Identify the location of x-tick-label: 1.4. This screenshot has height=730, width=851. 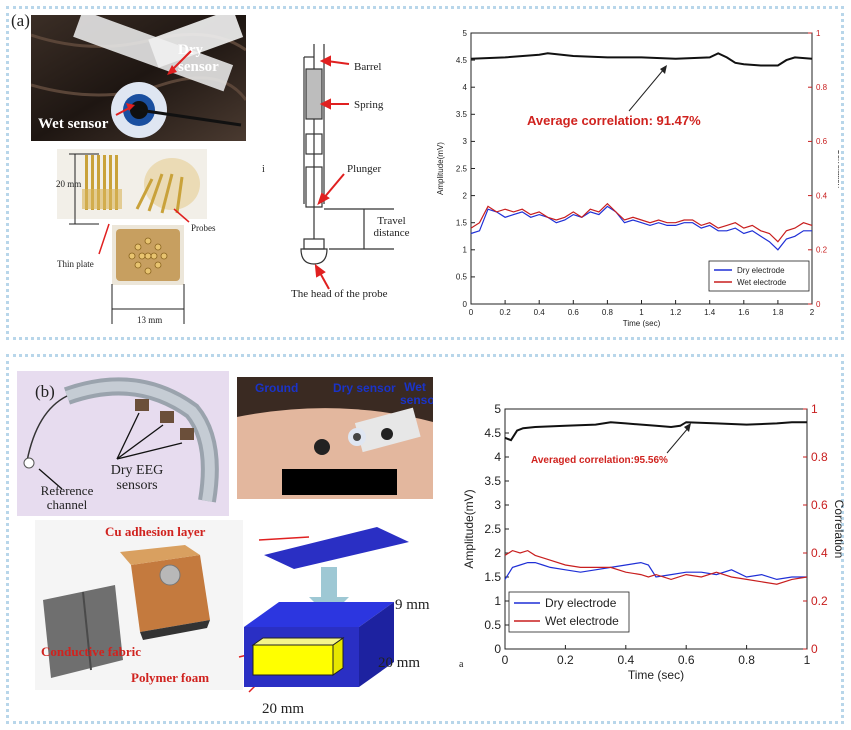
(710, 312).